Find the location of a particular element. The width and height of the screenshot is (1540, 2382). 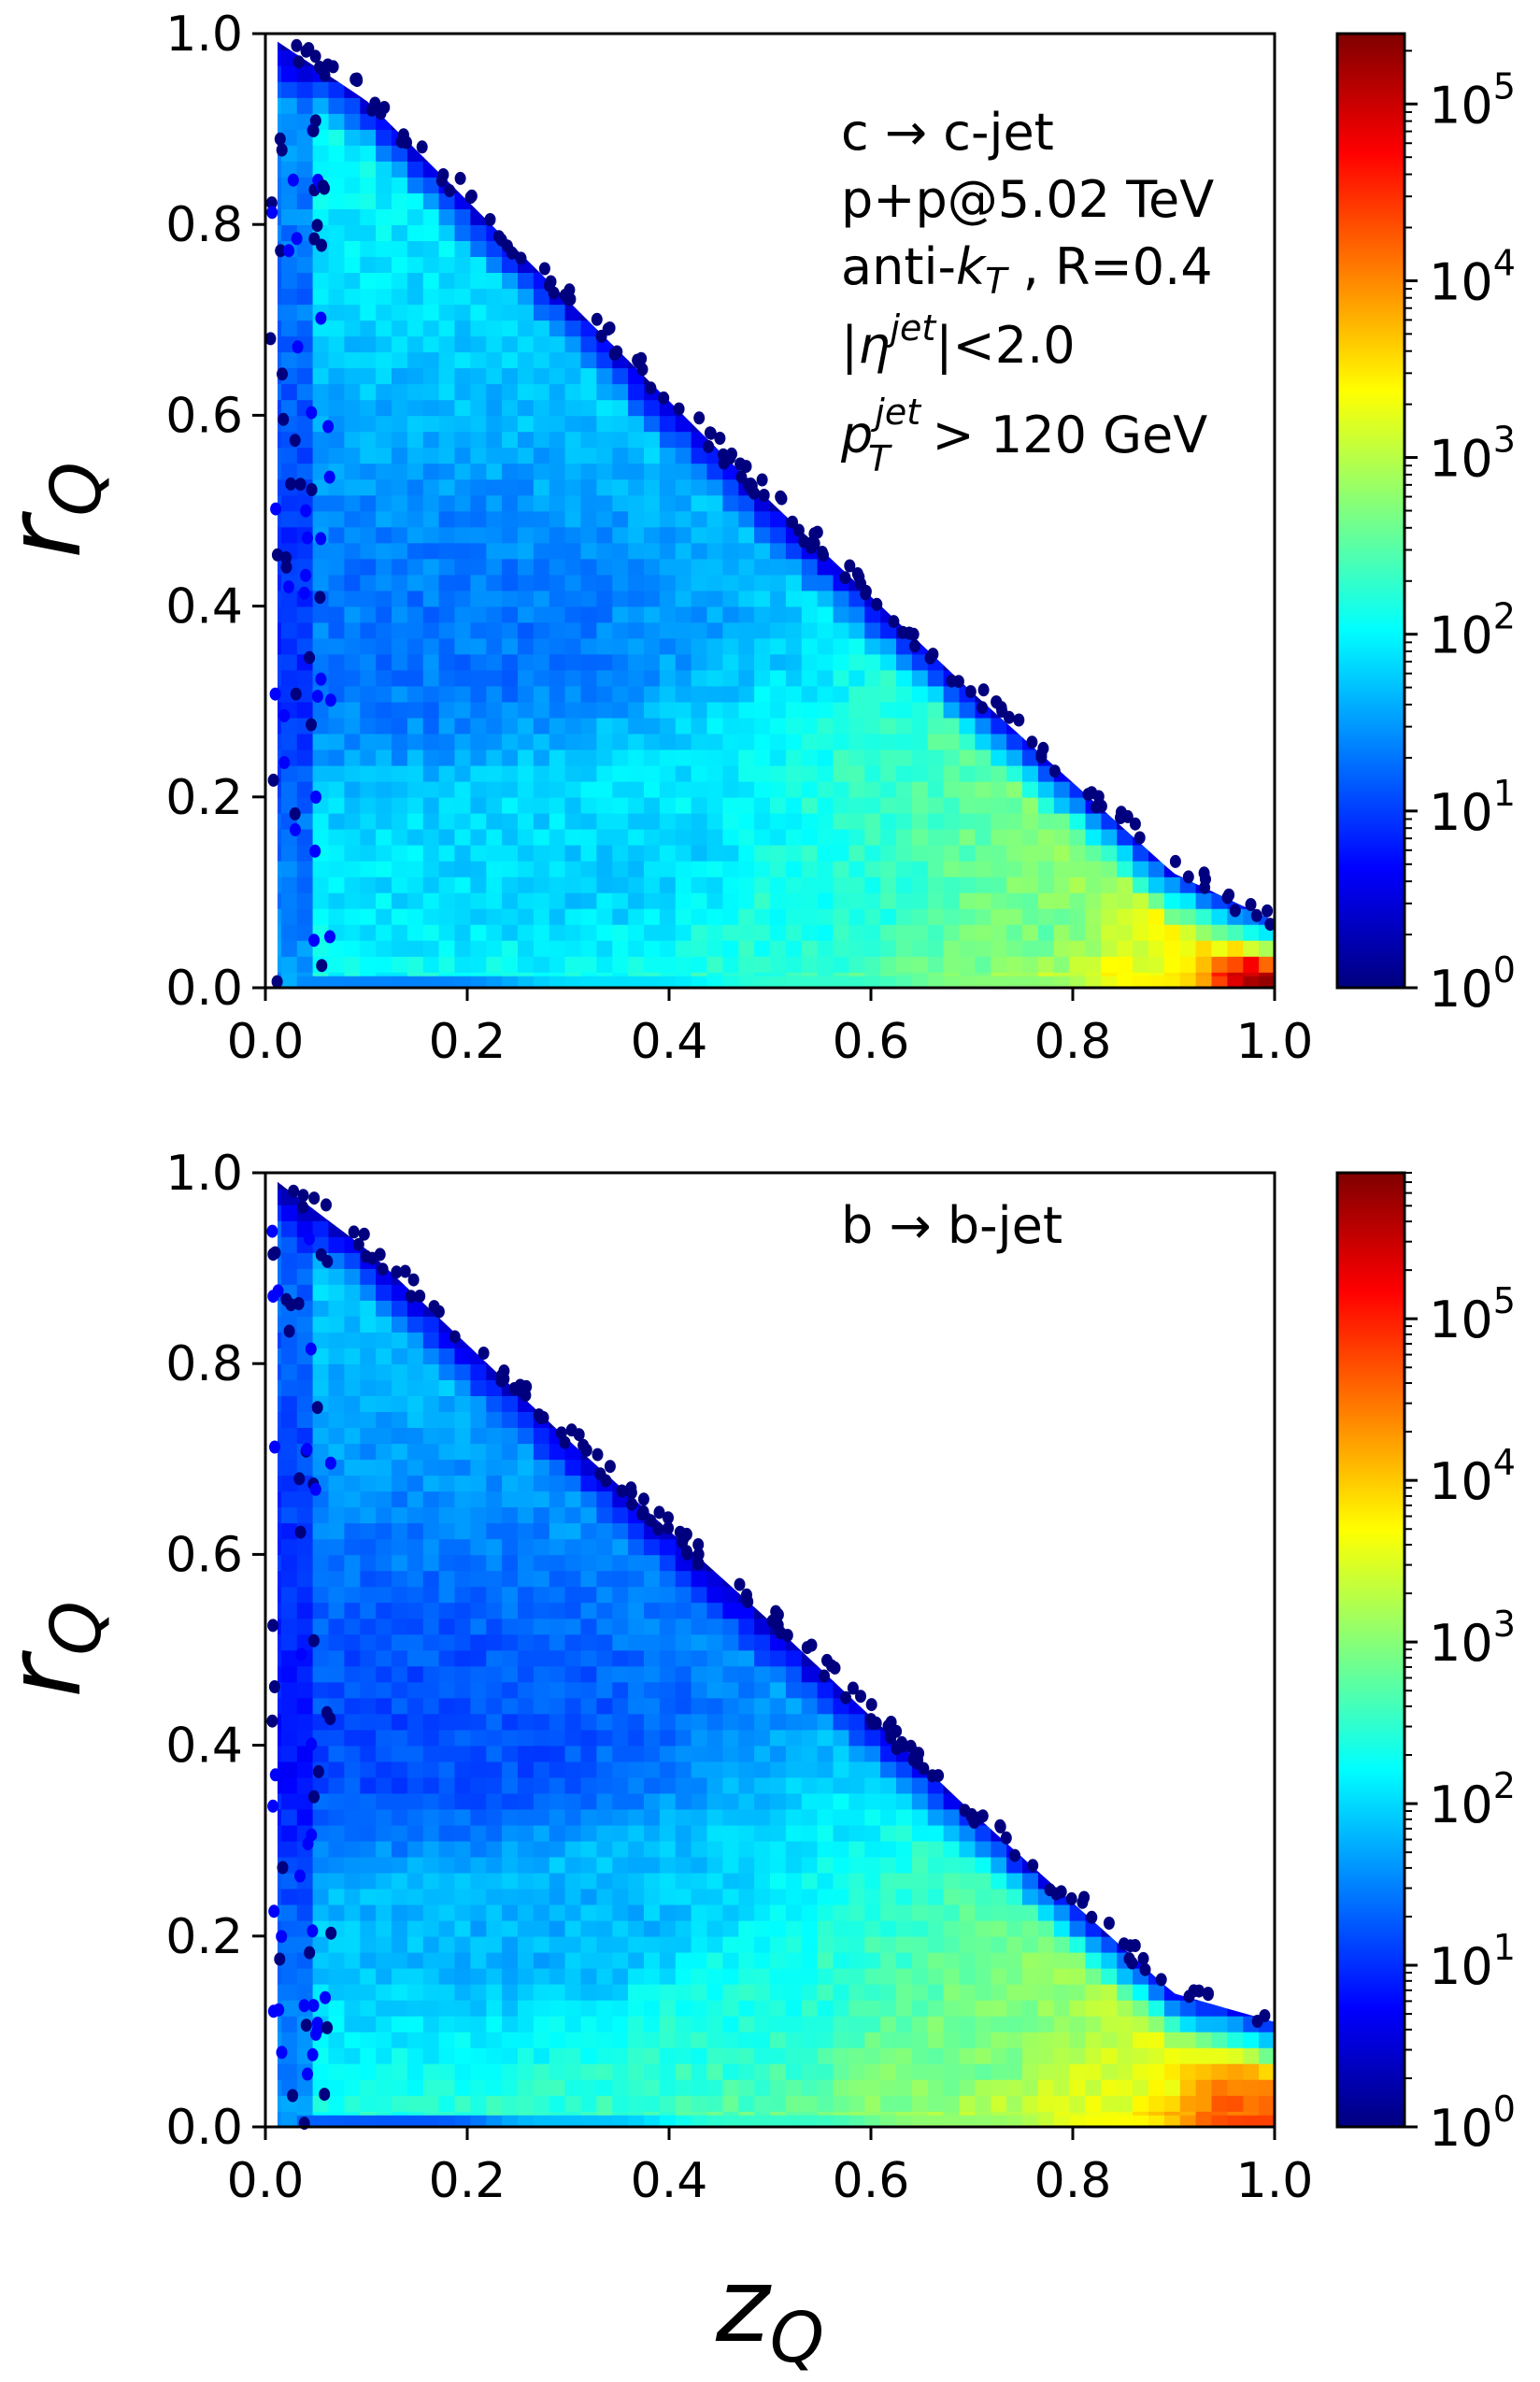

top-y-axis-label: rQ is located at coordinates (58, 510).